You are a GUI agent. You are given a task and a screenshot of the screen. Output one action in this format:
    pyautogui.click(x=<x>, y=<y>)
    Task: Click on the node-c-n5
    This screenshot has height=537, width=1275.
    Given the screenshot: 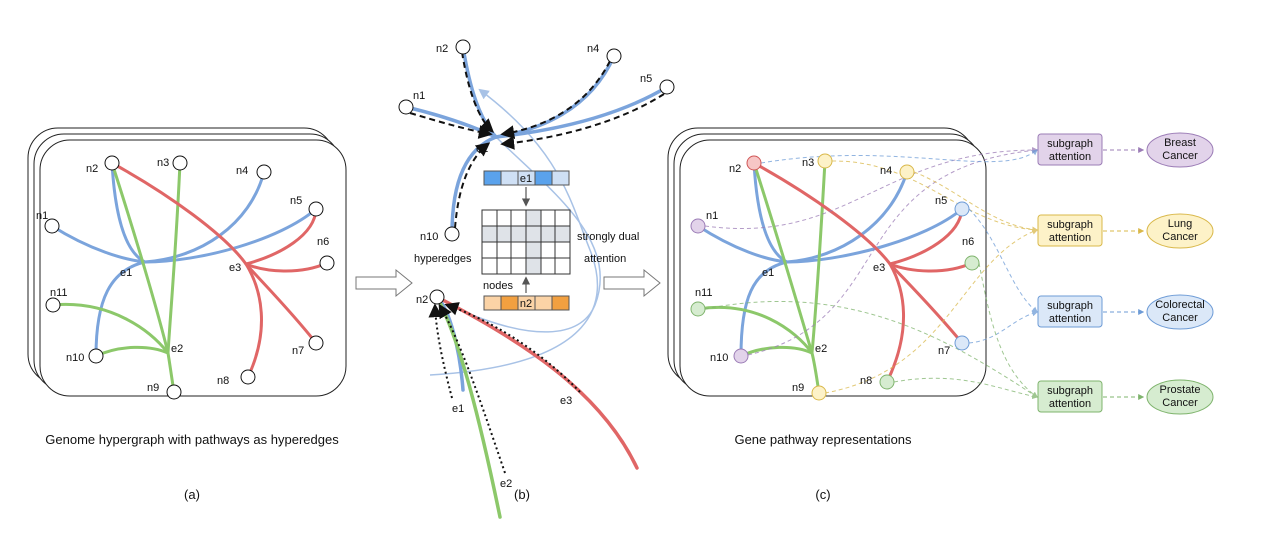 What is the action you would take?
    pyautogui.click(x=962, y=209)
    